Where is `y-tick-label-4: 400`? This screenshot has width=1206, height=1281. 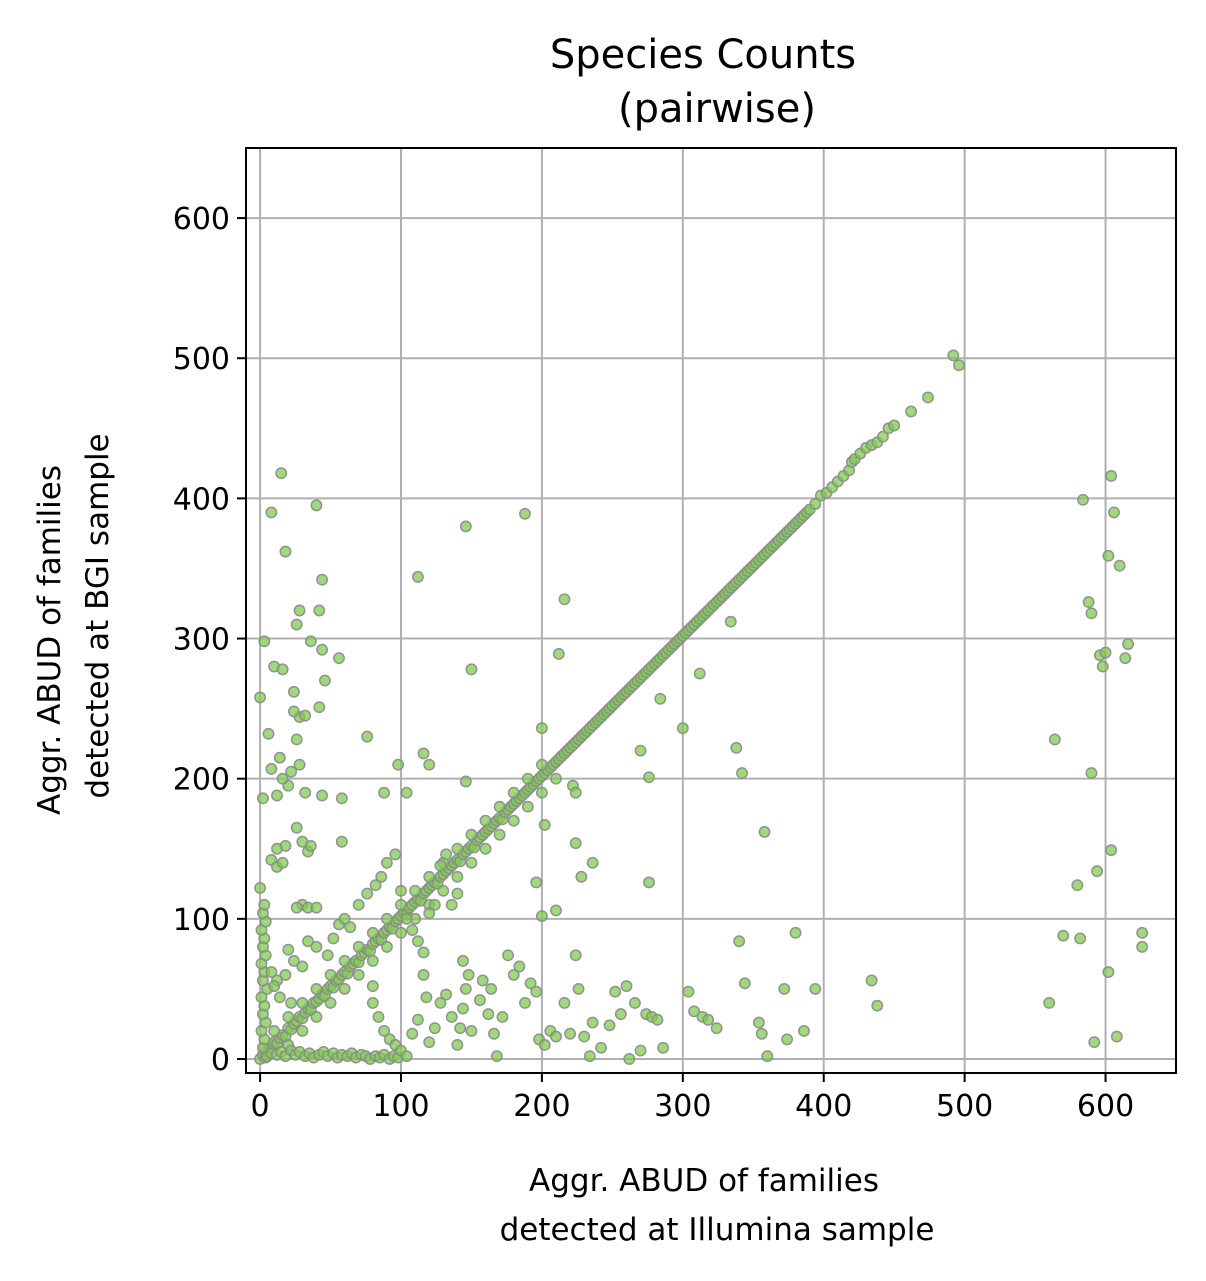 y-tick-label-4: 400 is located at coordinates (201, 499).